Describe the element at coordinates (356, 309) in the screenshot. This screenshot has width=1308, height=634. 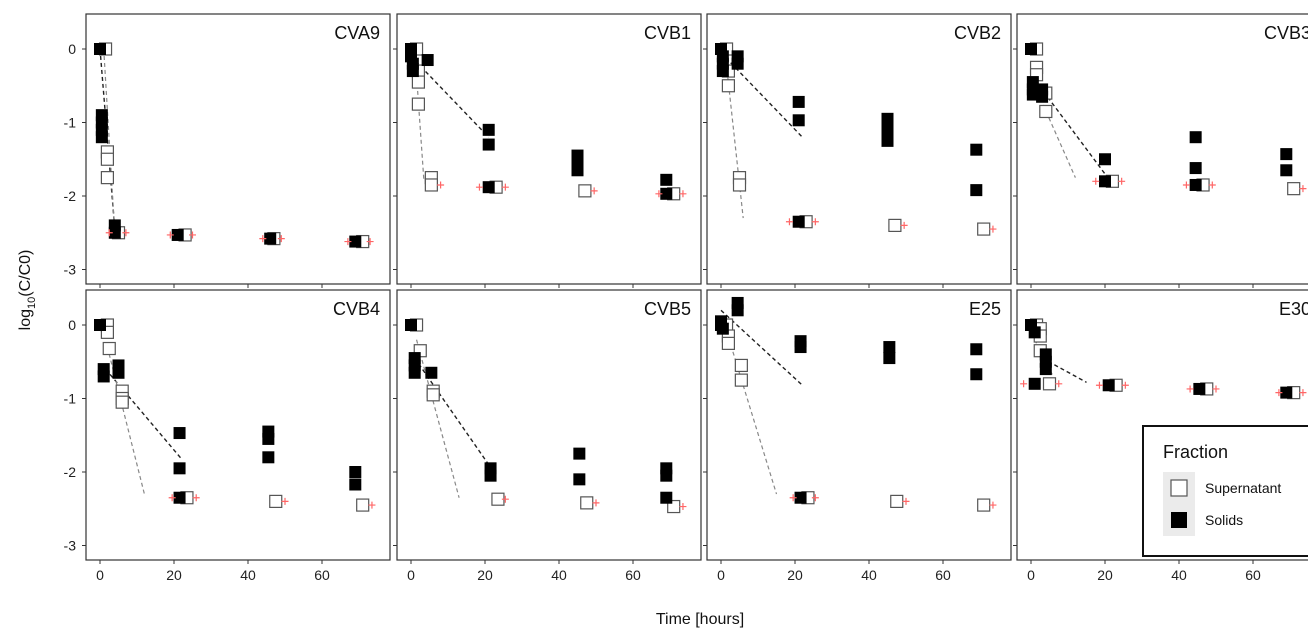
I see `panel-title: CVB4` at that location.